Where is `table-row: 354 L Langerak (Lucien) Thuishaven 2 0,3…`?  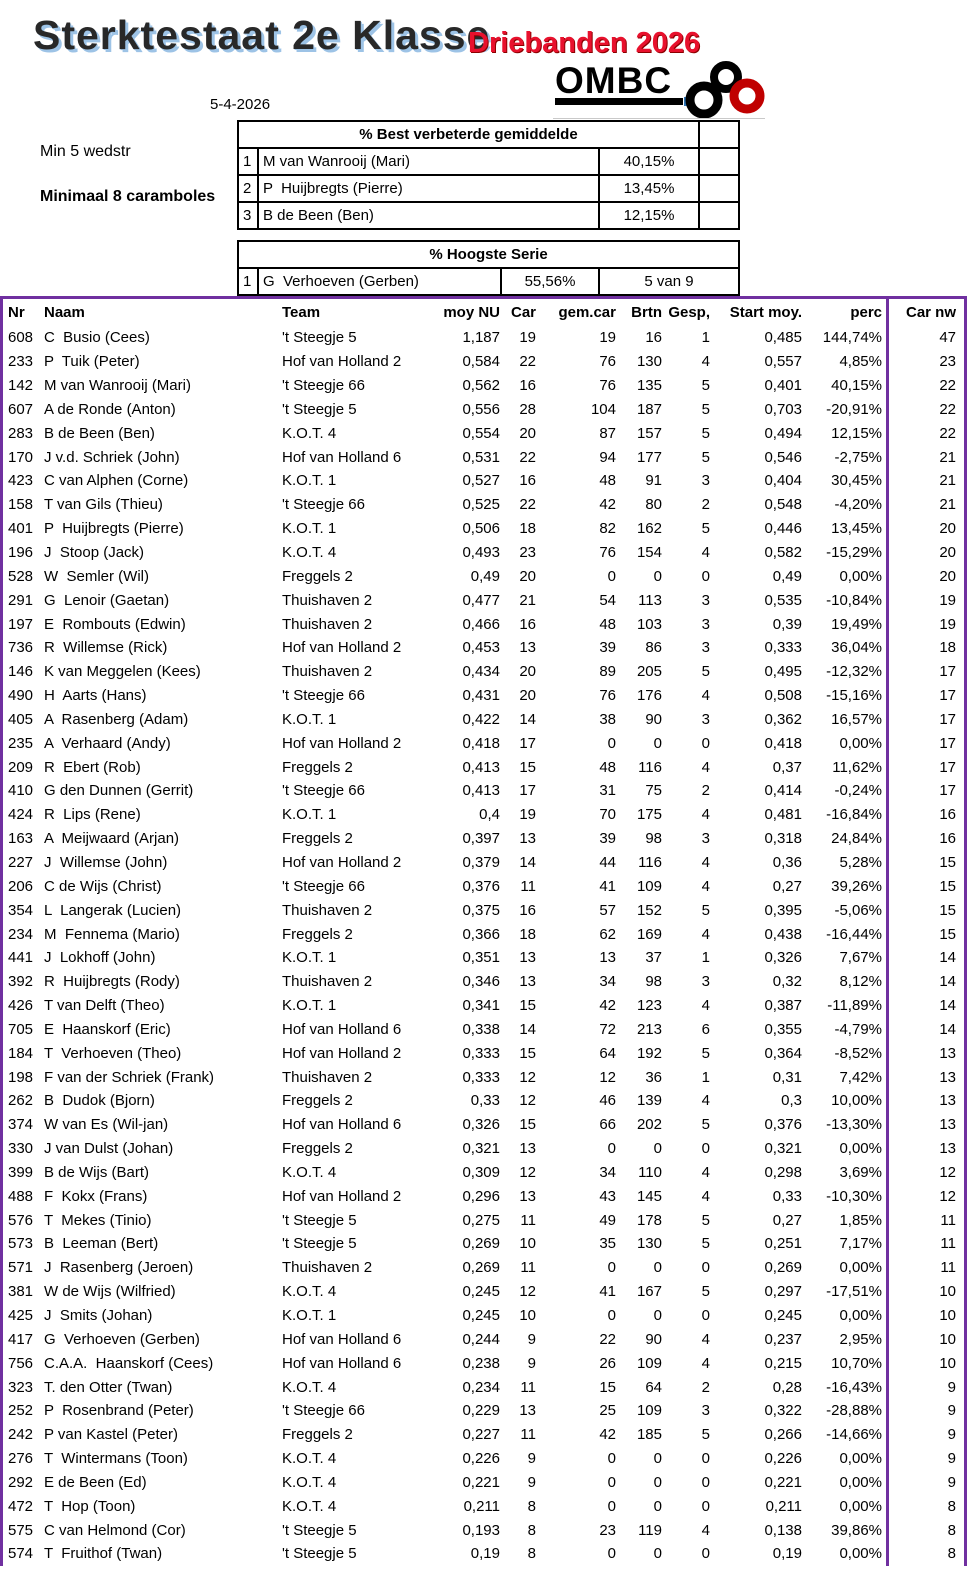
table-row: 354 L Langerak (Lucien) Thuishaven 2 0,3… is located at coordinates (483, 910).